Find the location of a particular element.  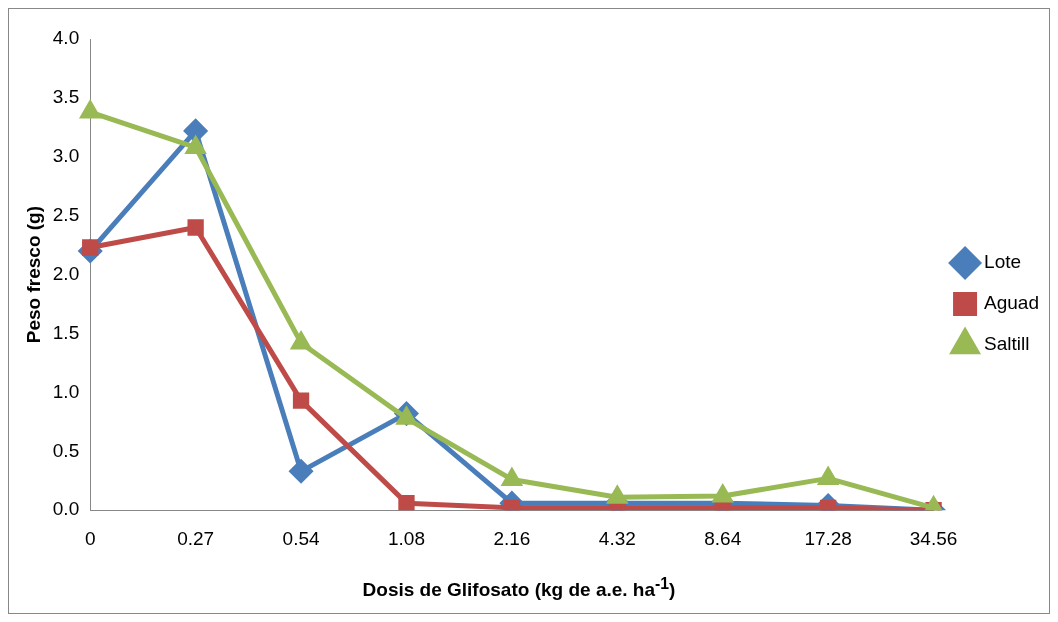

y-tick-label: 3.0 is located at coordinates (66, 156).